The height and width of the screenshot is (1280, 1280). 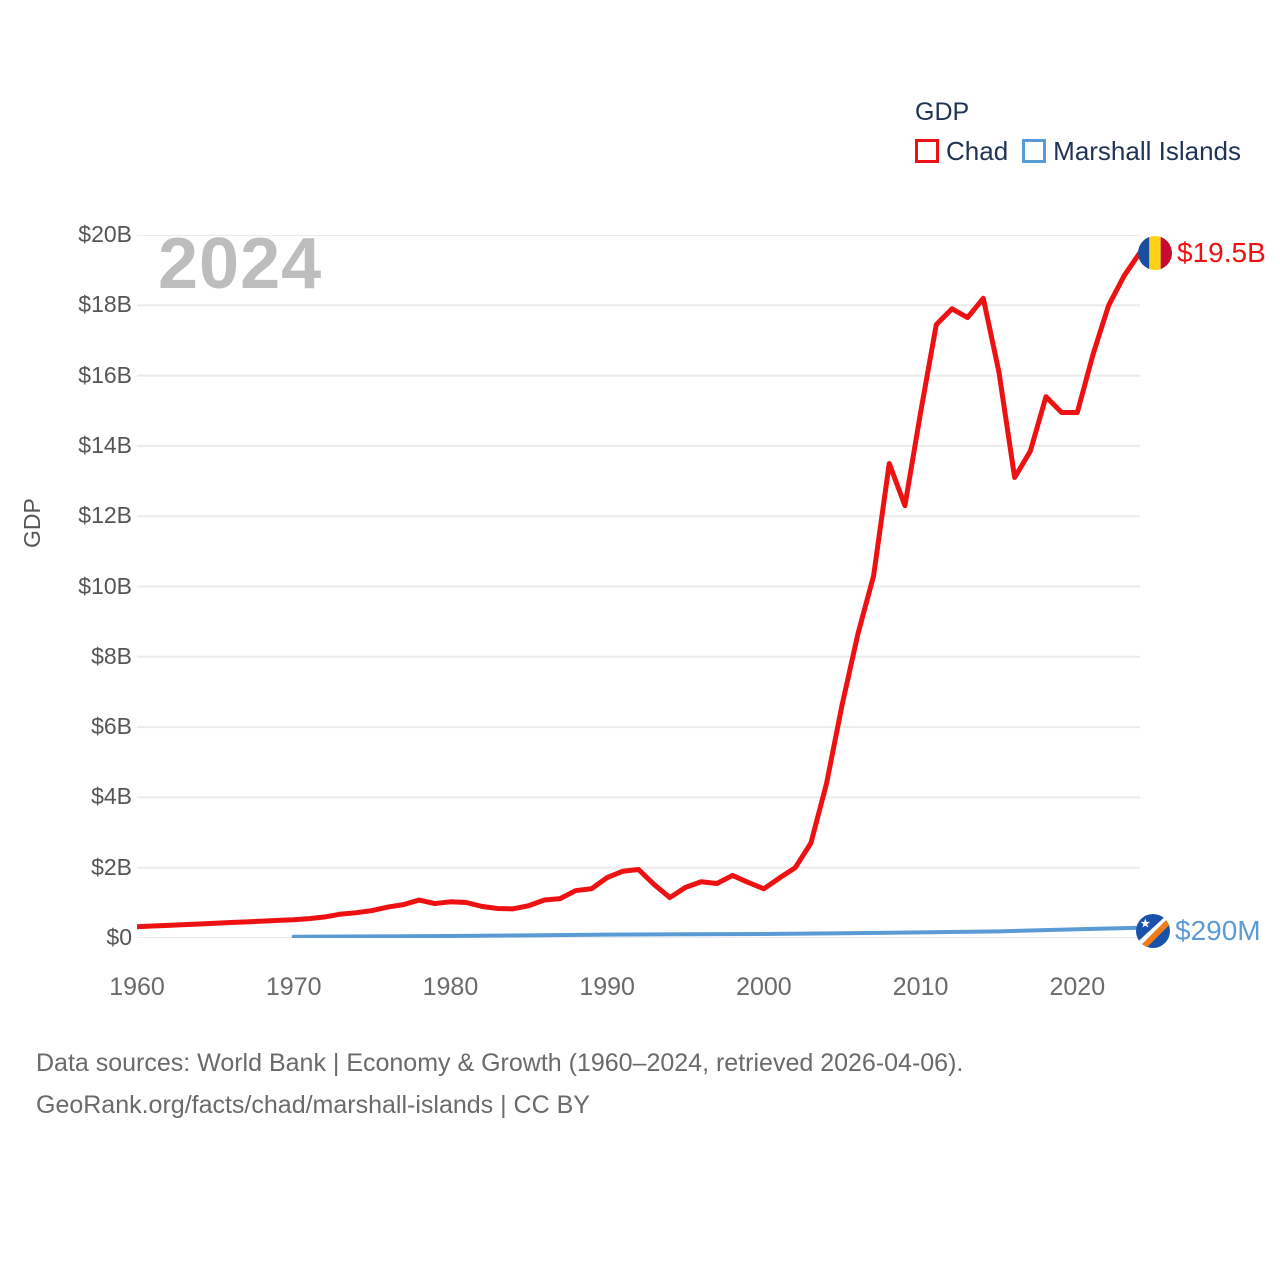 I want to click on x-axis-tick-label: 2010, so click(x=920, y=987).